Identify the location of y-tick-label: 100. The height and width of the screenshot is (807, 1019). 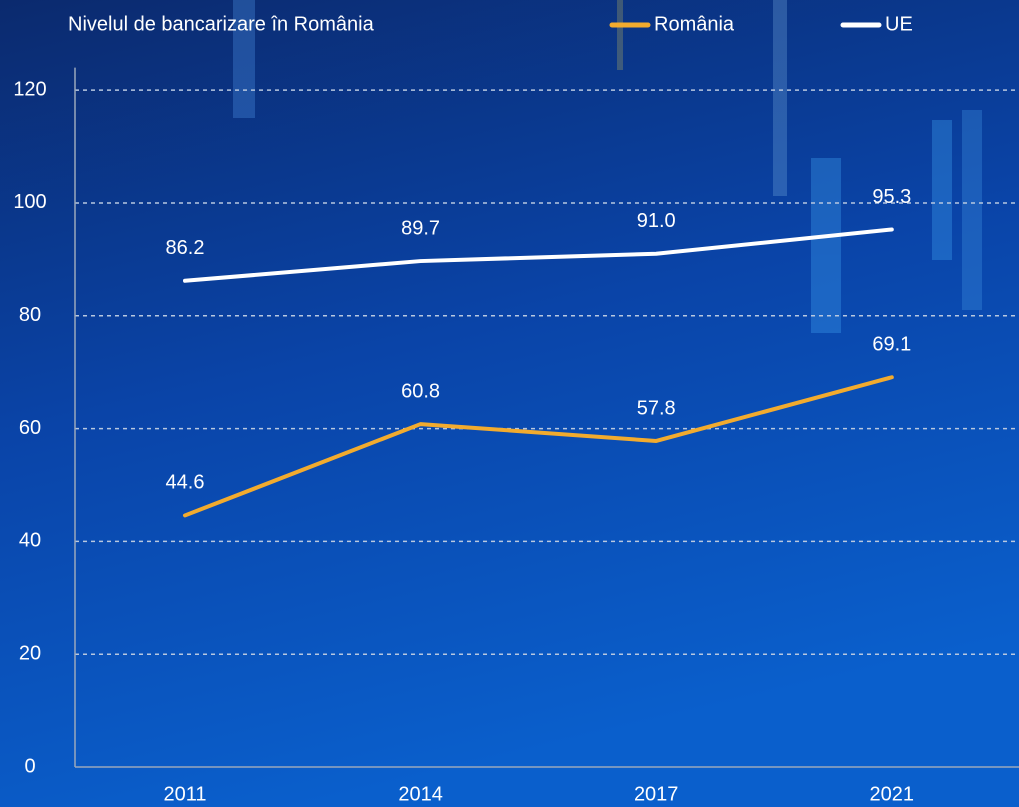
(29, 202).